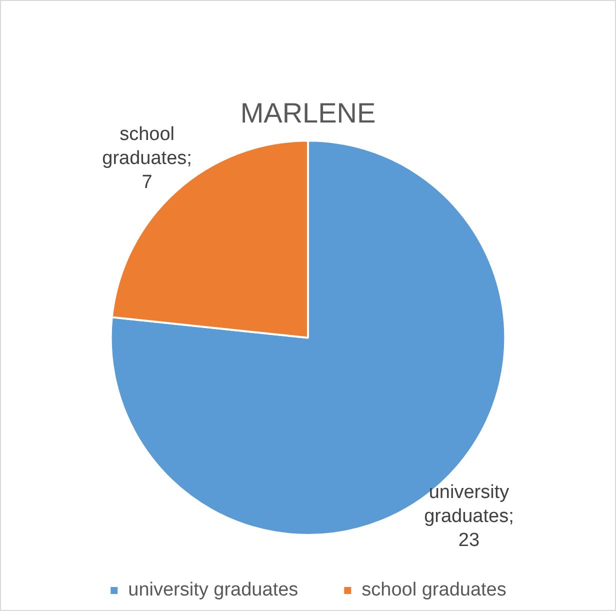 The height and width of the screenshot is (611, 616). What do you see at coordinates (213, 590) in the screenshot?
I see `legend-label: university graduates` at bounding box center [213, 590].